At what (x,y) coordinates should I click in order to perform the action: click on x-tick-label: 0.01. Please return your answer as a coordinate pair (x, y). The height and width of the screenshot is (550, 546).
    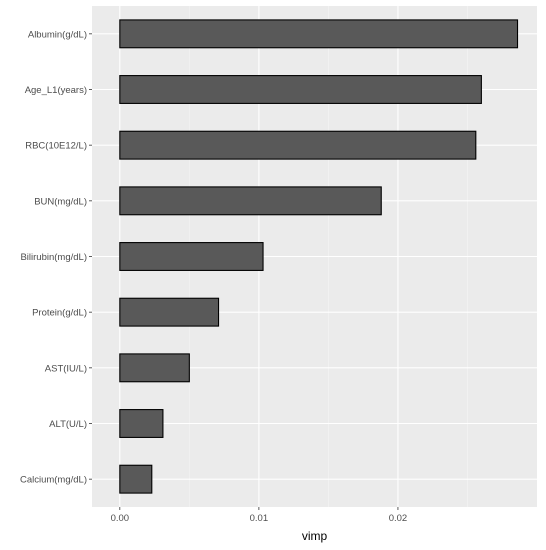
    Looking at the image, I should click on (259, 518).